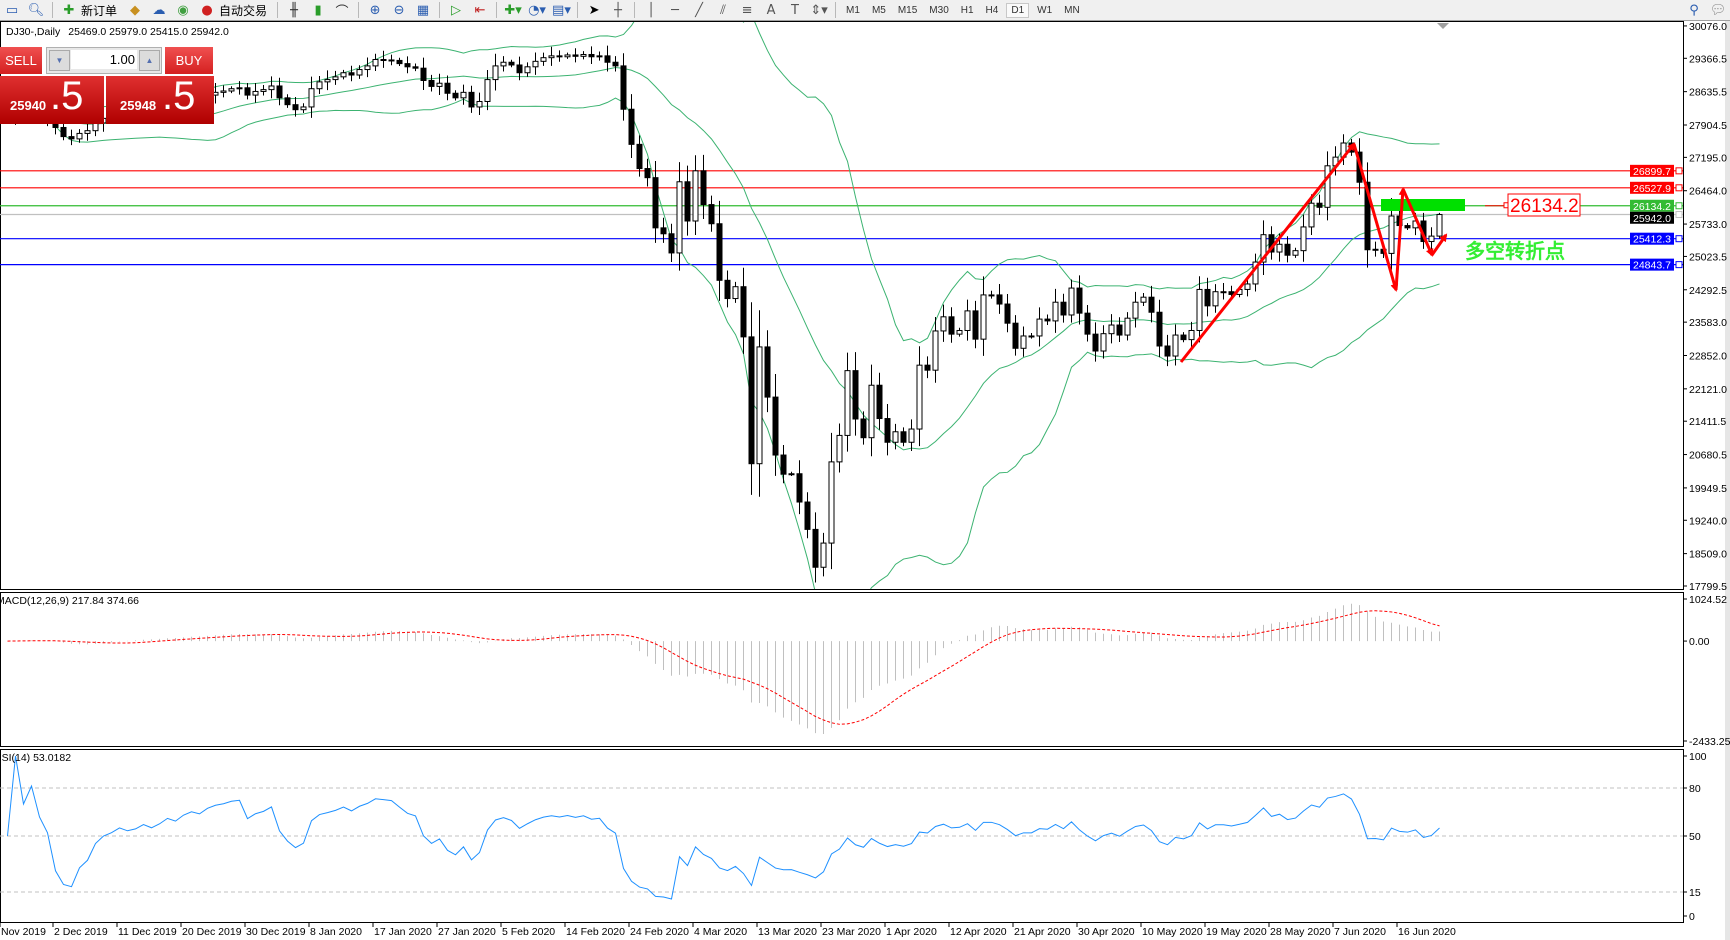 This screenshot has width=1730, height=940. What do you see at coordinates (513, 10) in the screenshot?
I see `indicators-icon: ✚▾` at bounding box center [513, 10].